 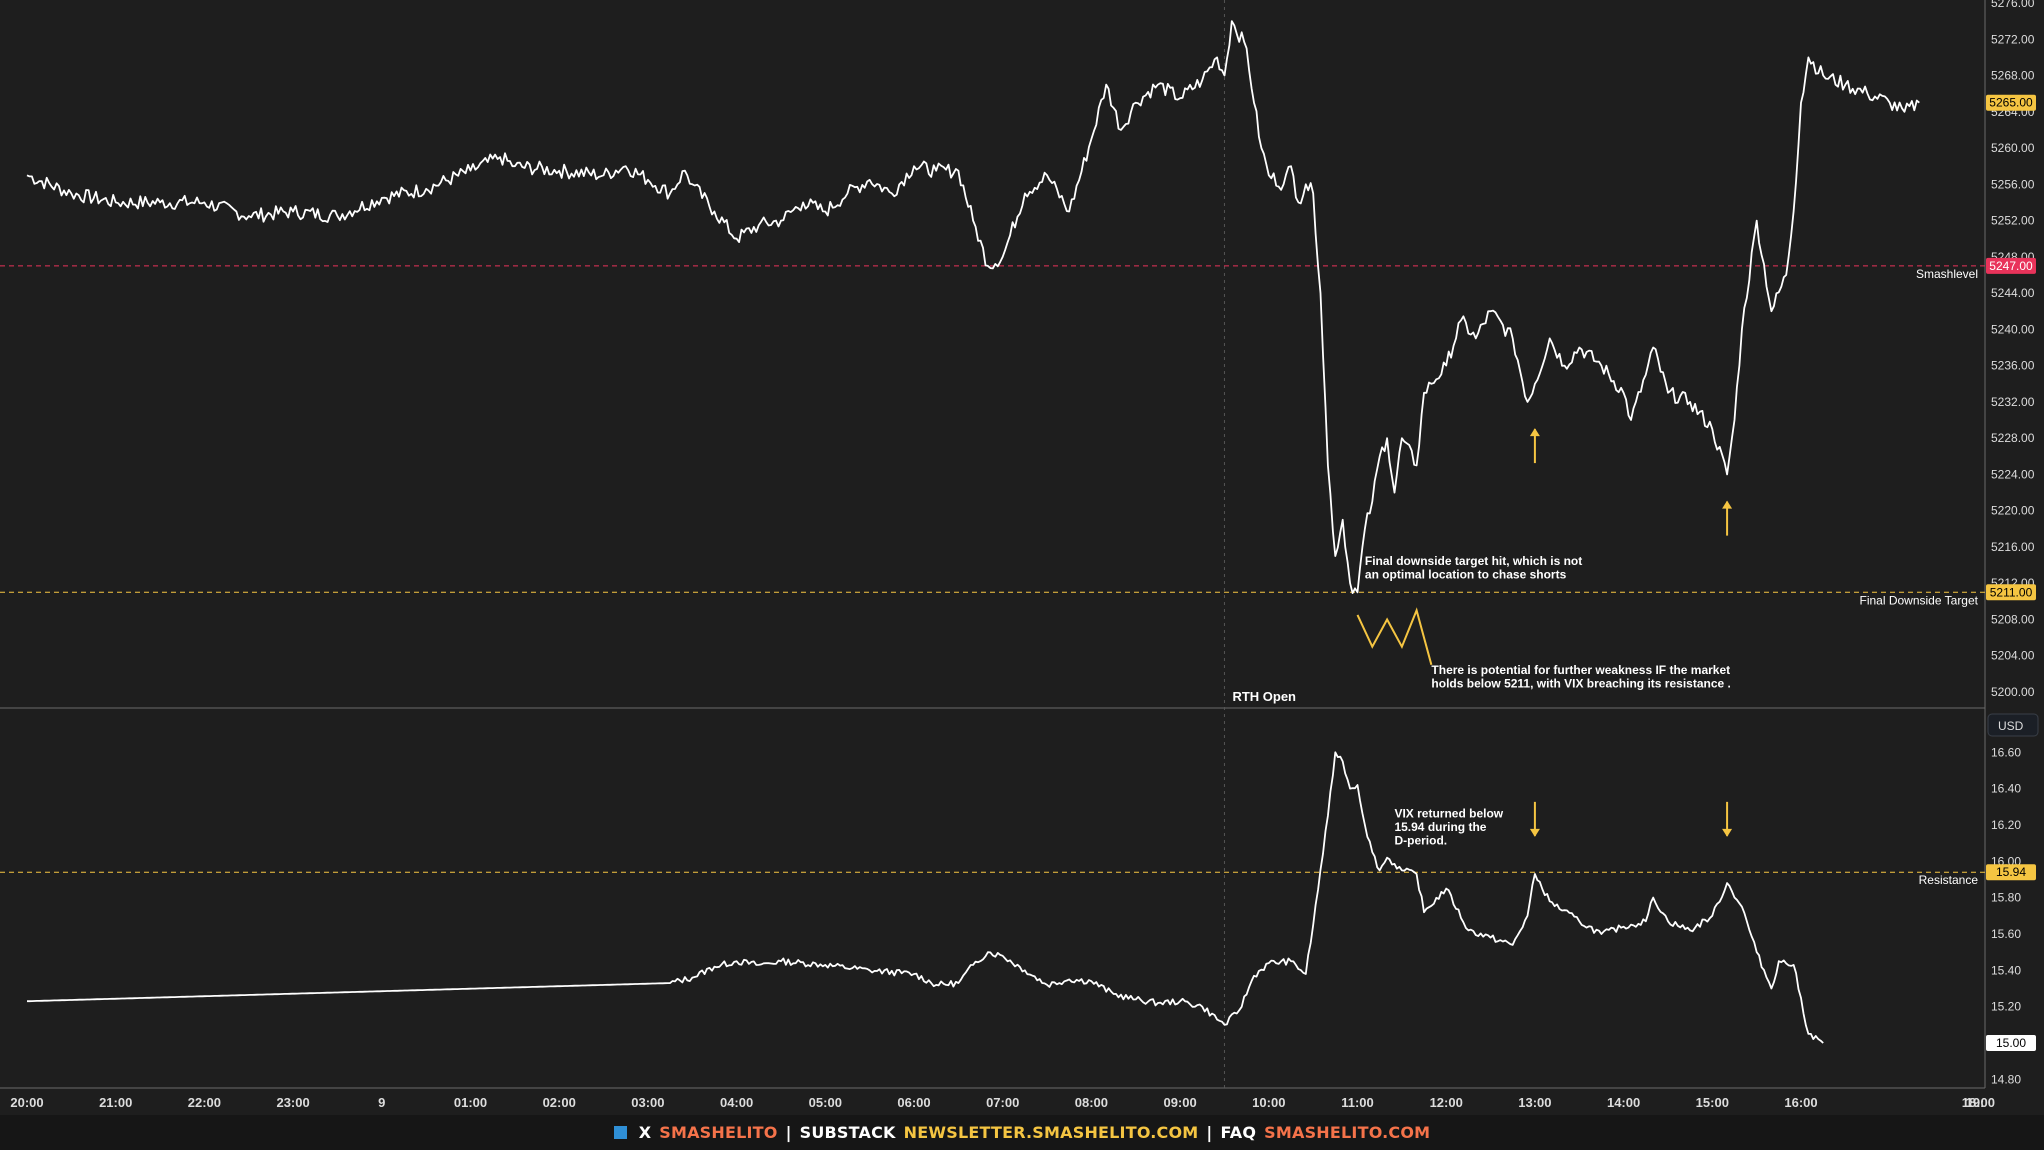 I want to click on y-tick-label: 5220.00, so click(x=2013, y=511).